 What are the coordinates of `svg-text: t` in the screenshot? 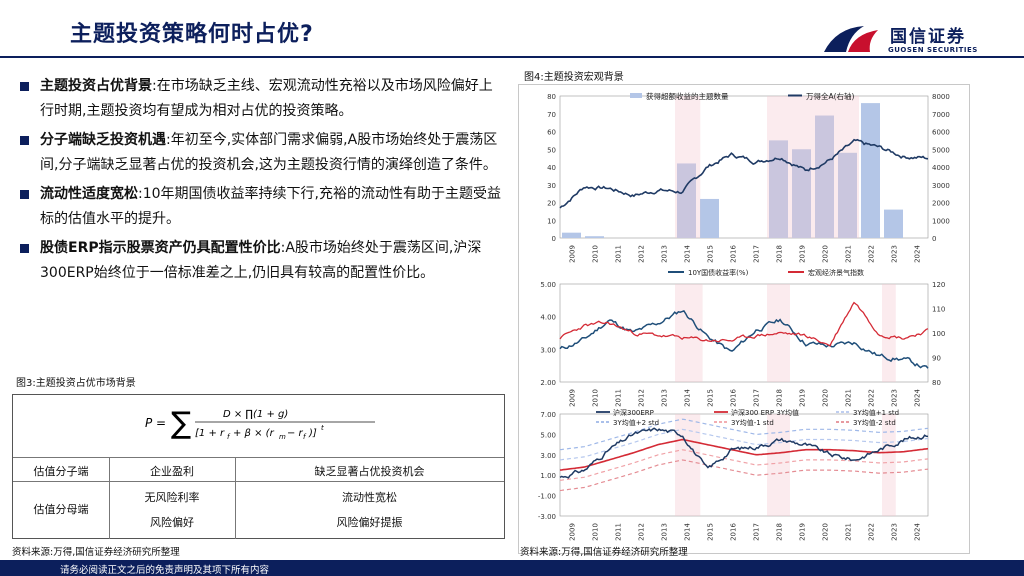 It's located at (322, 428).